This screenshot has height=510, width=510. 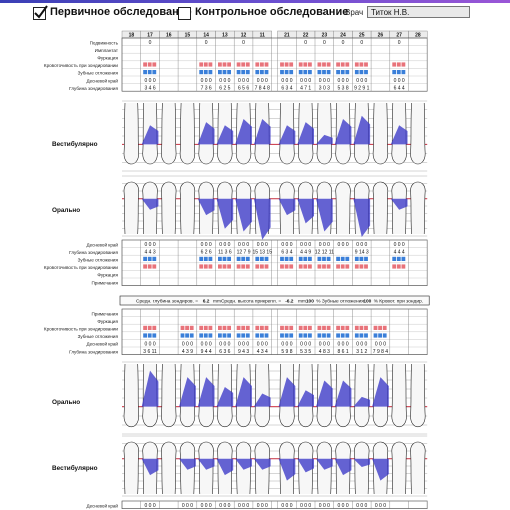 I want to click on palatal-depth-value: 4 4 9, so click(x=305, y=253).